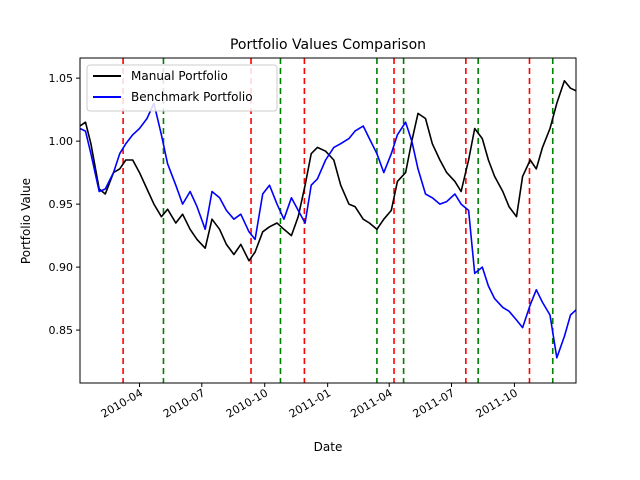 This screenshot has height=480, width=640. What do you see at coordinates (179, 76) in the screenshot?
I see `legend-label-manual: Manual Portfolio` at bounding box center [179, 76].